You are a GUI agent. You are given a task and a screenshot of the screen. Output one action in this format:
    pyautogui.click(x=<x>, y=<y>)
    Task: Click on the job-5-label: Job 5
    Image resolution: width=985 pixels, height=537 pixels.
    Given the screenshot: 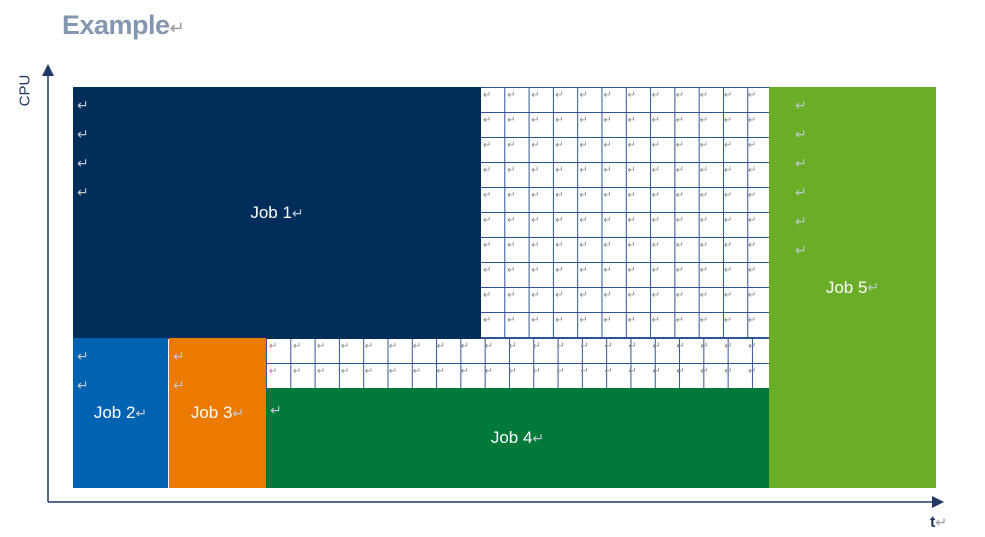 What is the action you would take?
    pyautogui.click(x=846, y=287)
    